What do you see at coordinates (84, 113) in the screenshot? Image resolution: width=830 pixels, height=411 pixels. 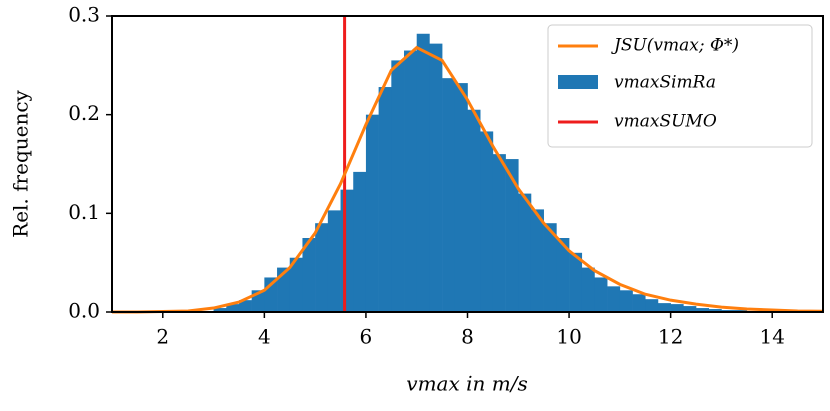 I see `y-tick-label: 0.2` at bounding box center [84, 113].